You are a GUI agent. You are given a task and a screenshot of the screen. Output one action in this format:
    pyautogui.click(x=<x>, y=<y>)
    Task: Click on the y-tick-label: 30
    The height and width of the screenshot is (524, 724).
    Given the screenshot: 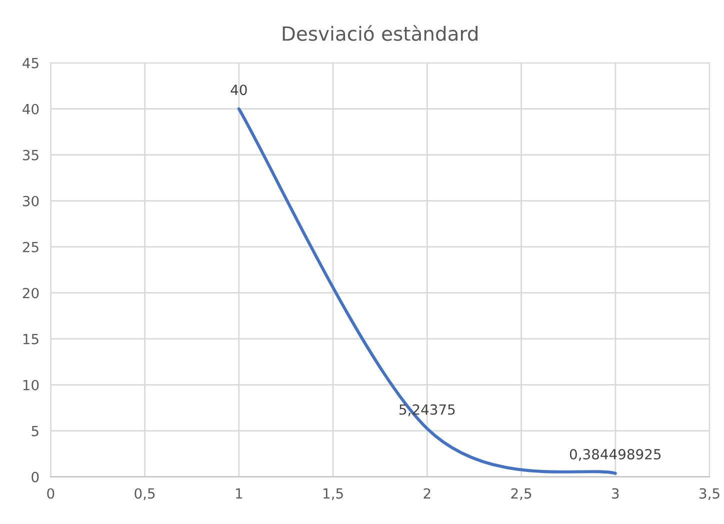 What is the action you would take?
    pyautogui.click(x=30, y=201)
    